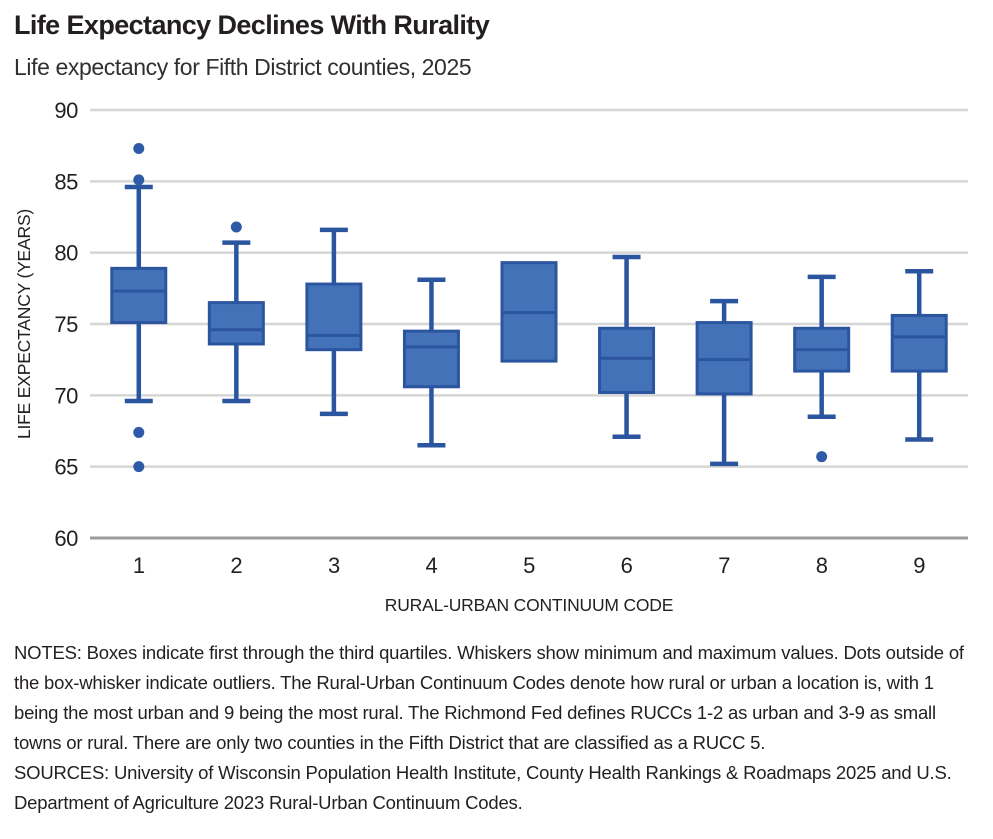 This screenshot has width=993, height=839. Describe the element at coordinates (24, 324) in the screenshot. I see `y-axis-title: LIFE EXPECTANCY (YEARS)` at that location.